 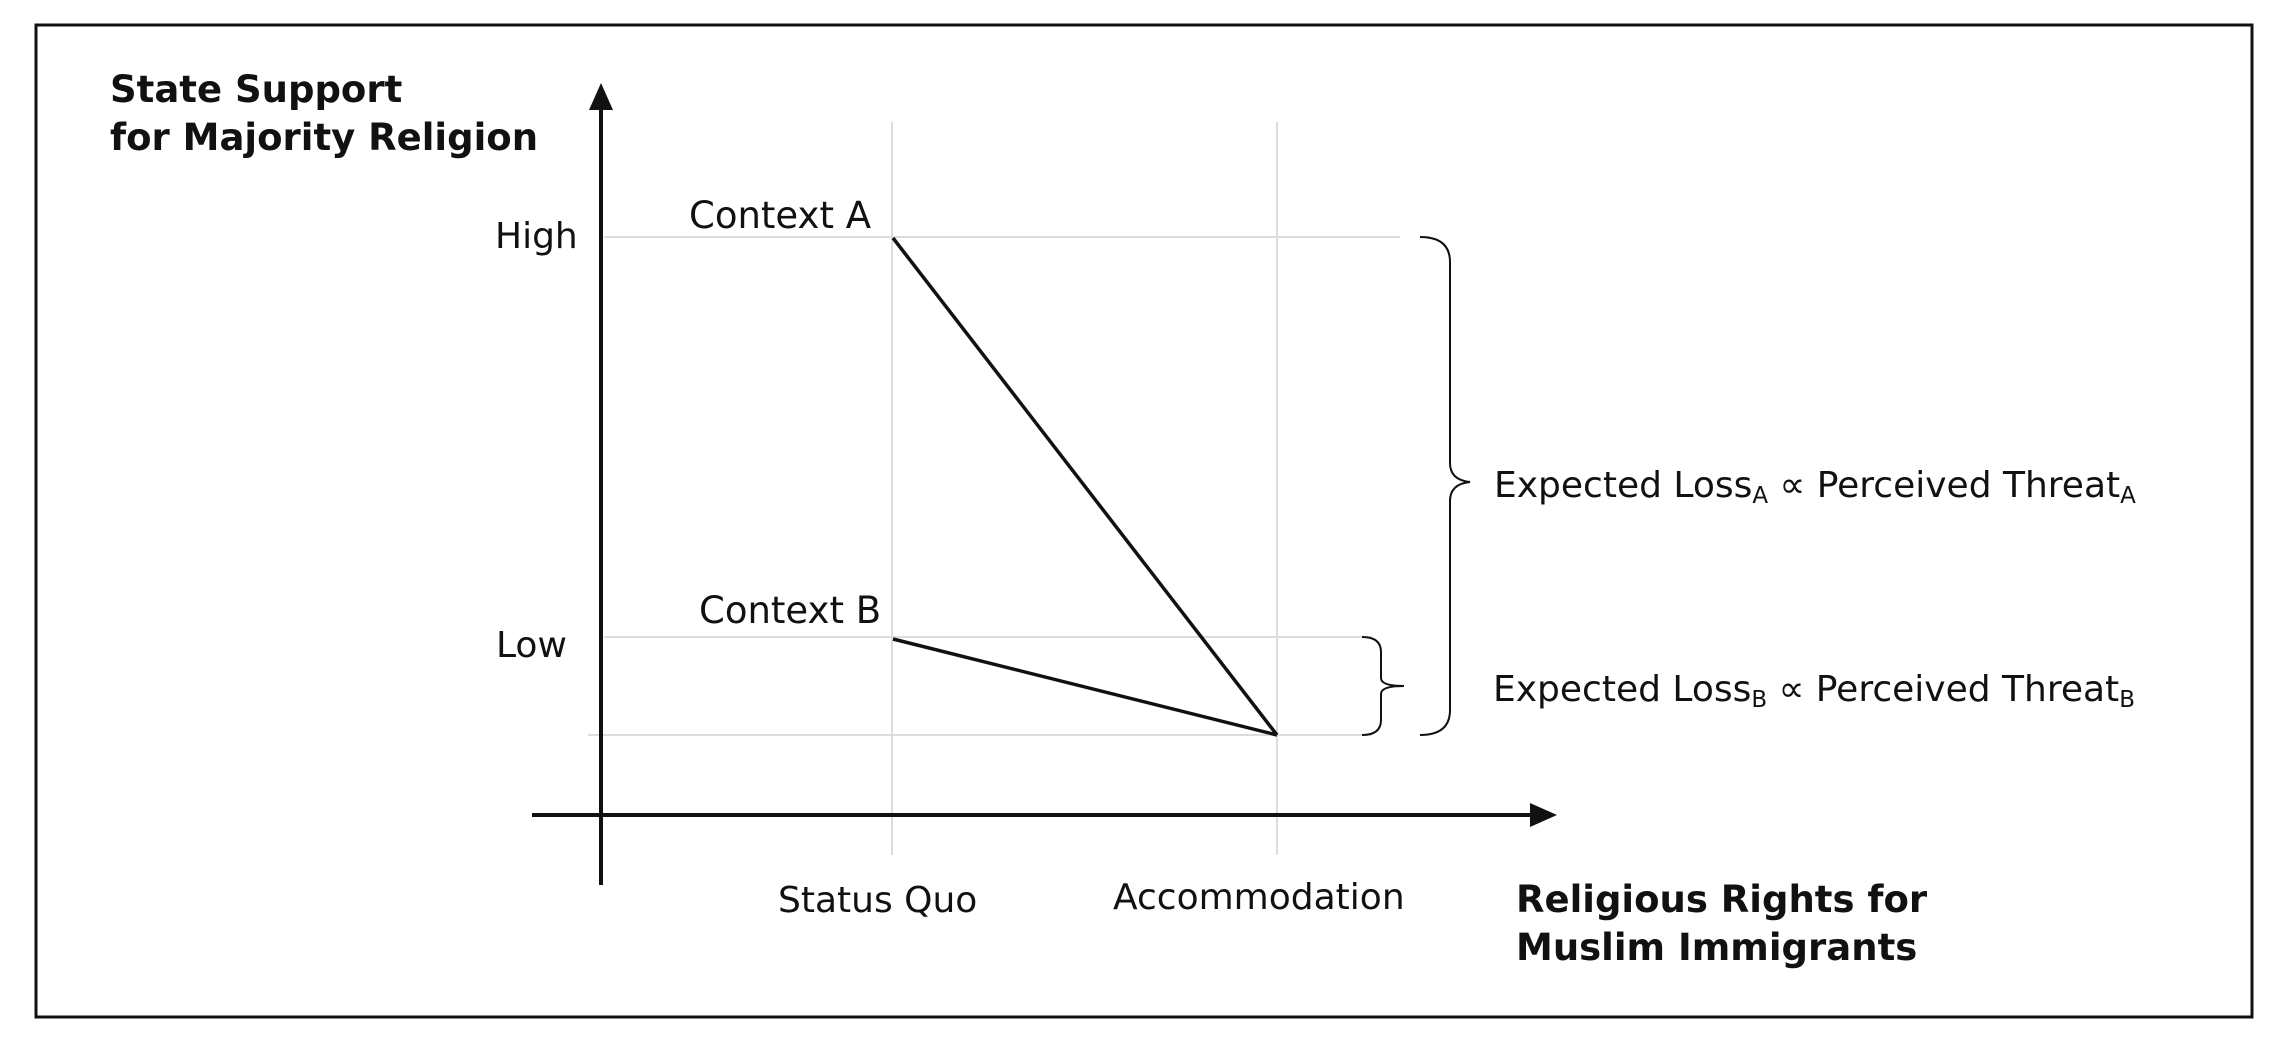 I want to click on context-b-line, so click(x=1085, y=687).